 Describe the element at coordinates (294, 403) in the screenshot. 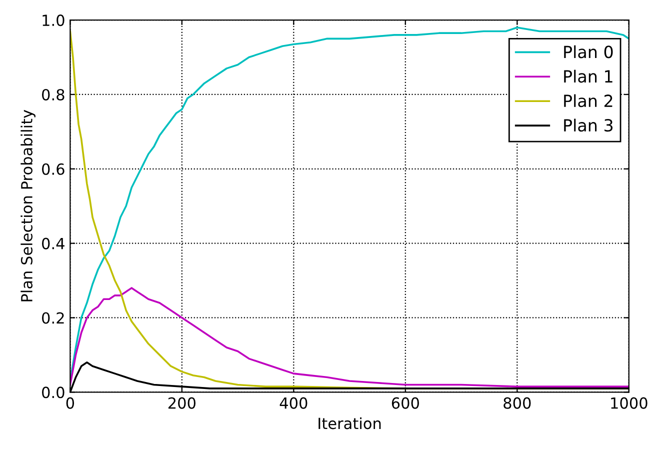

I see `x-tick-label: 400` at that location.